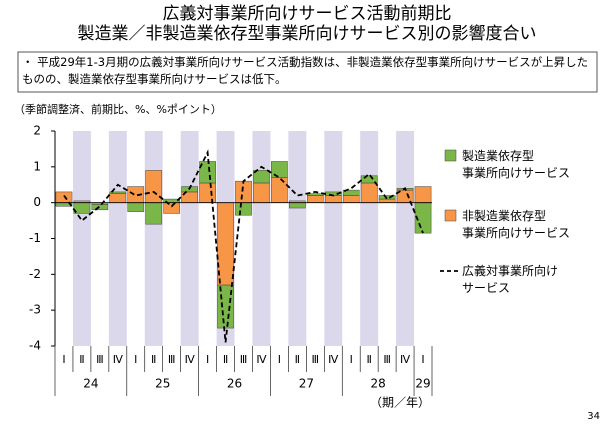 Image resolution: width=615 pixels, height=426 pixels. What do you see at coordinates (90, 384) in the screenshot?
I see `year-label: 24` at bounding box center [90, 384].